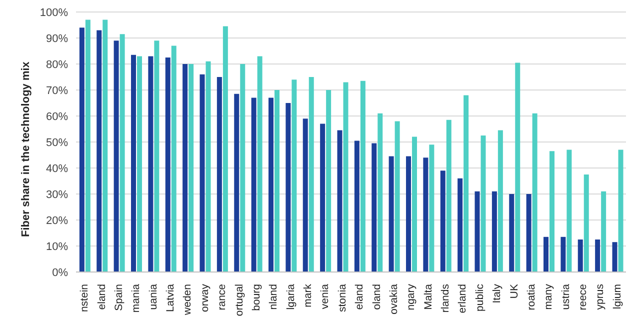 The image size is (640, 330). I want to click on x-tick-label: mark, so click(308, 295).